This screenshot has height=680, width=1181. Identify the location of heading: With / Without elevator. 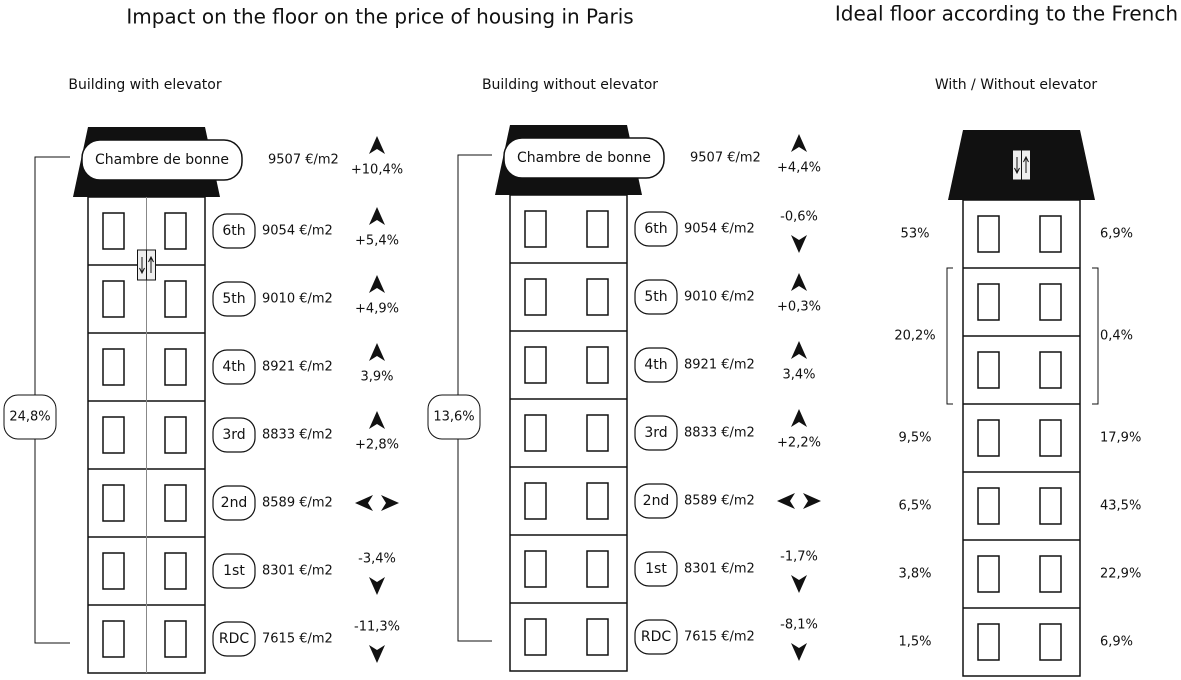
(1016, 85).